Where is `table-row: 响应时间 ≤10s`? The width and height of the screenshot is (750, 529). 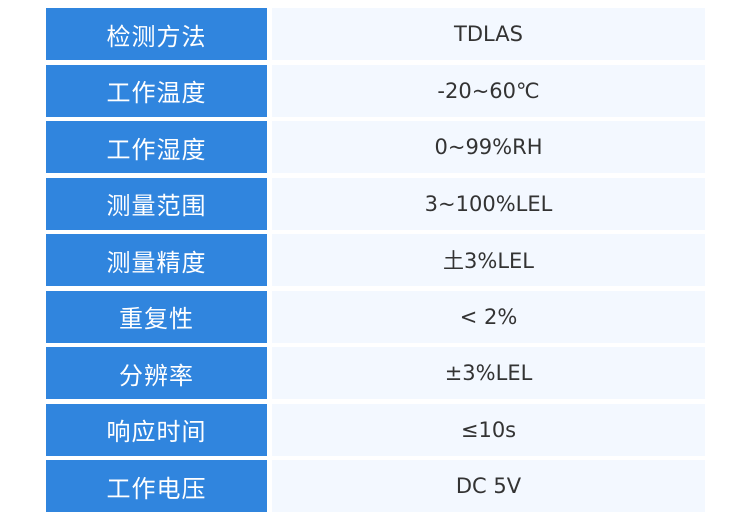
table-row: 响应时间 ≤10s is located at coordinates (375, 429).